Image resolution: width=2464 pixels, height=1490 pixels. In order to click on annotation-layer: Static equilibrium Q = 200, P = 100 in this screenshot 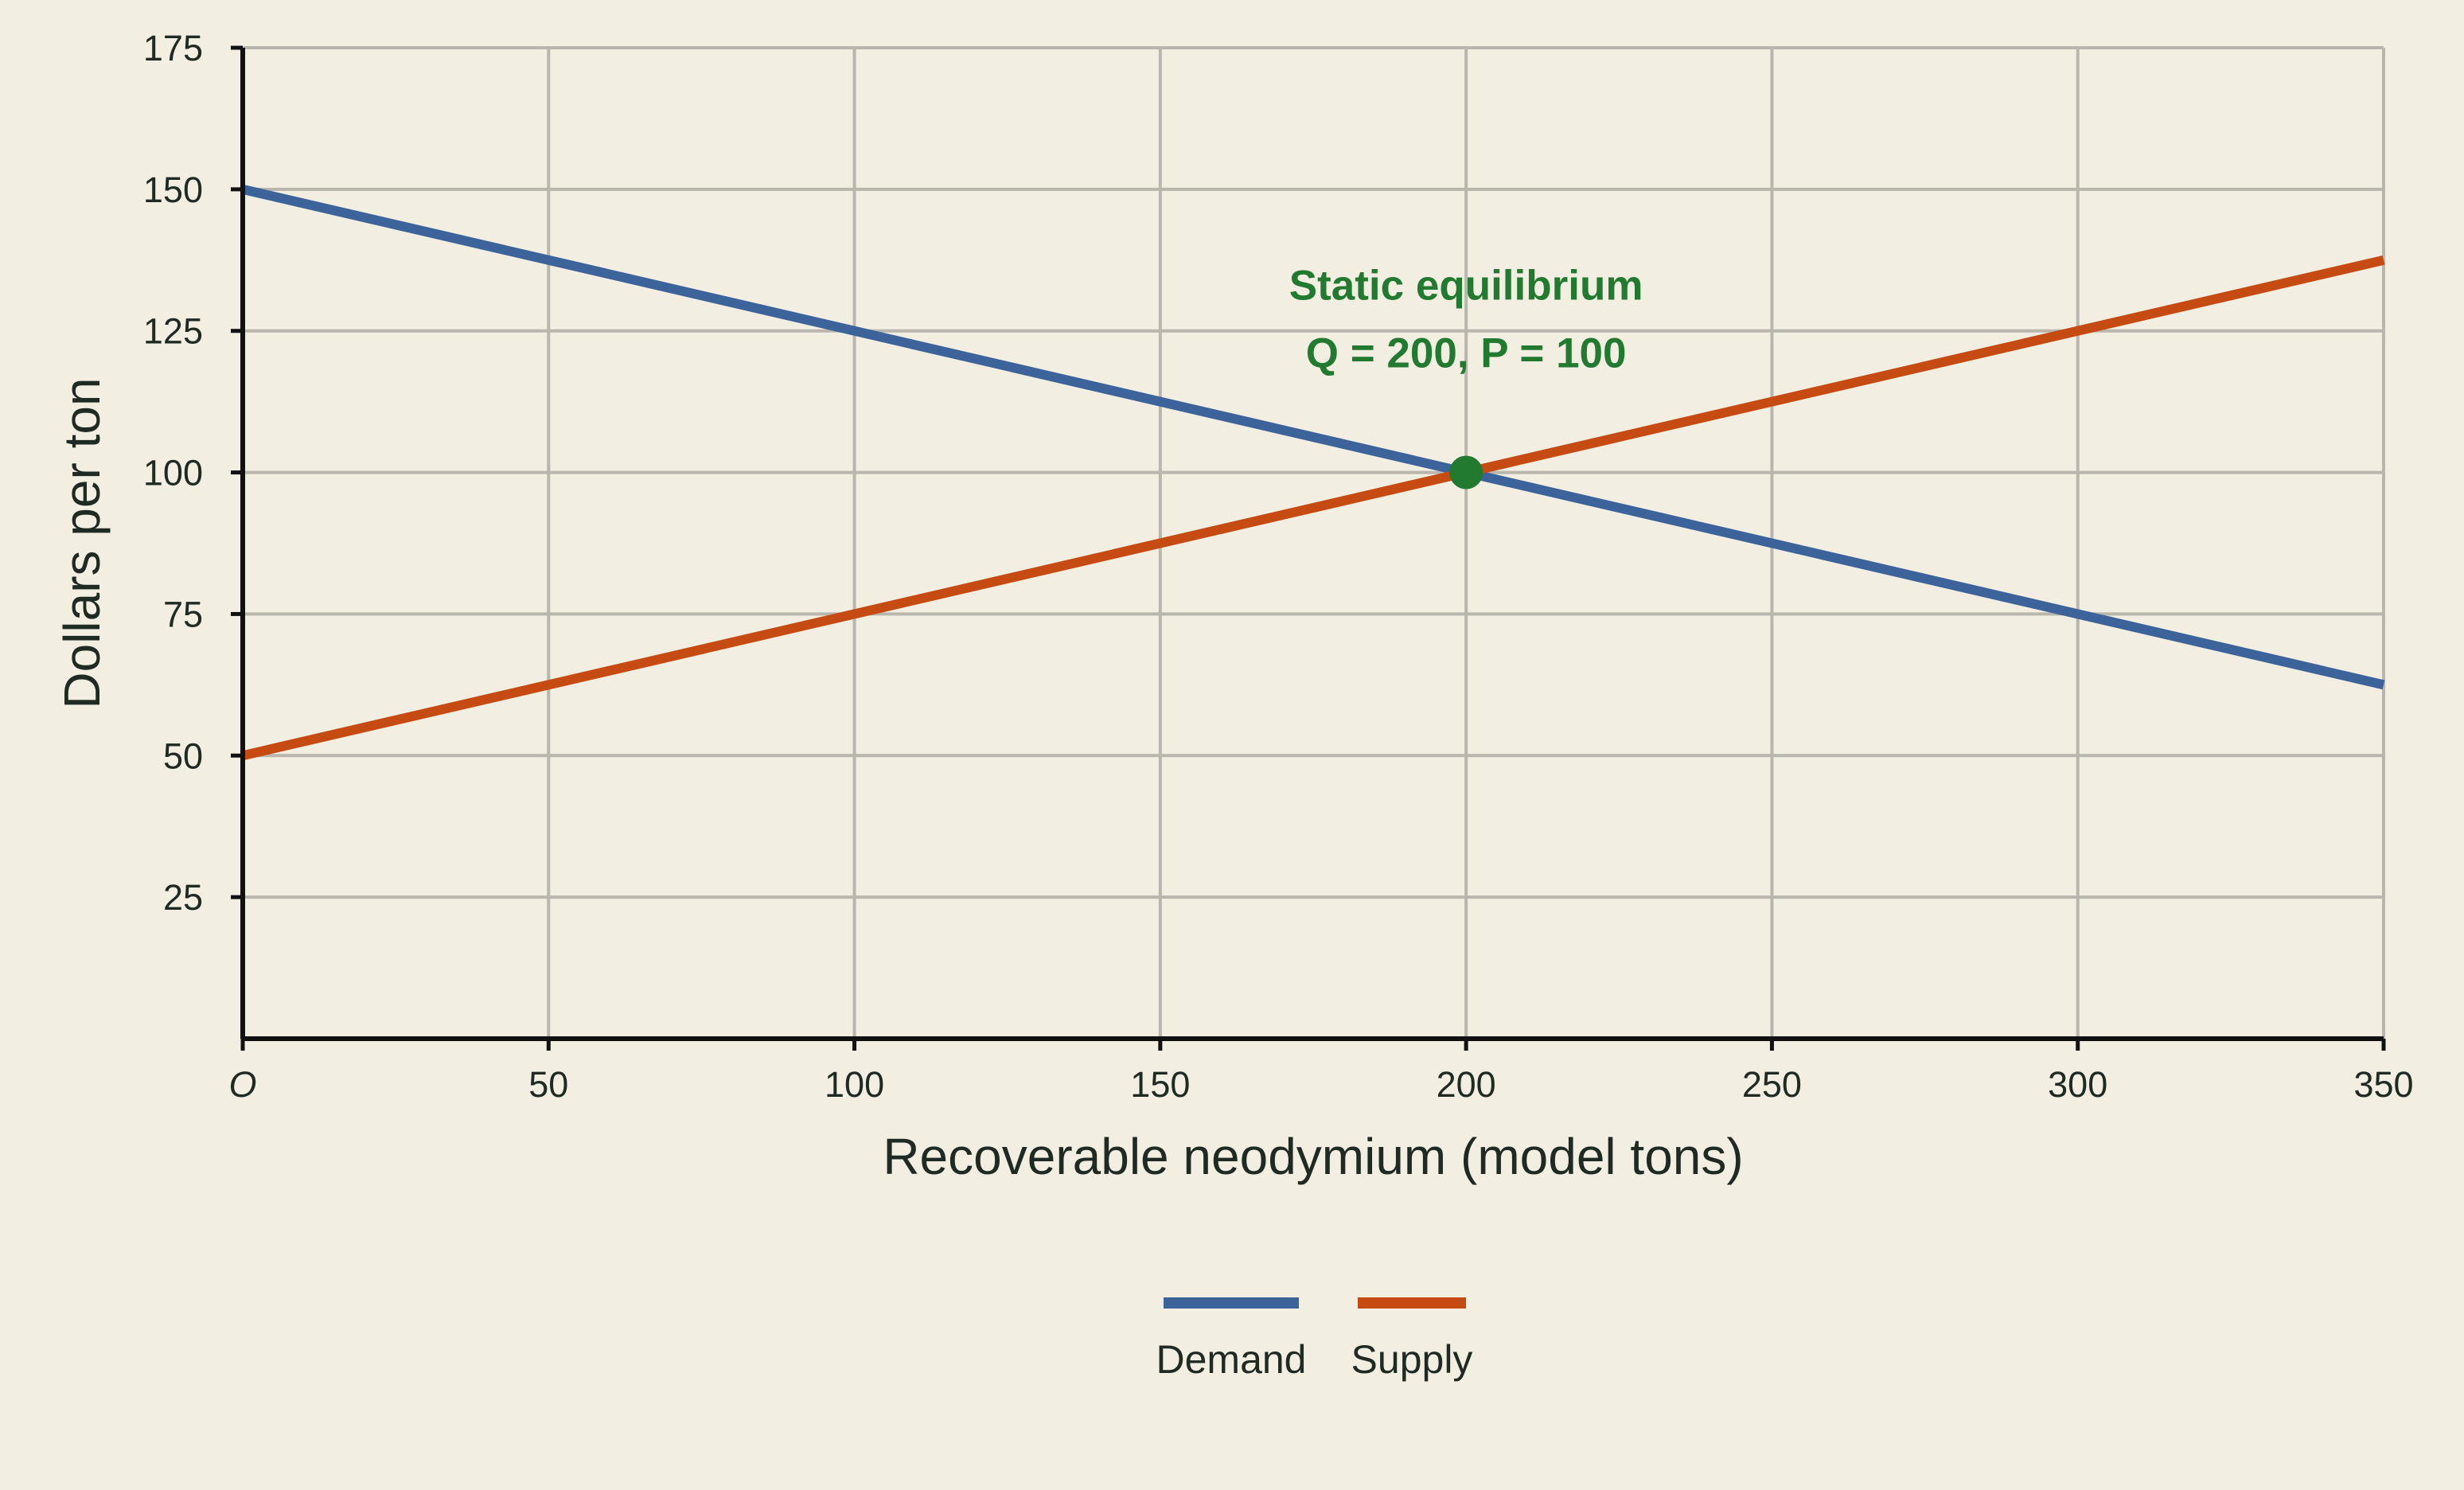, I will do `click(1466, 376)`.